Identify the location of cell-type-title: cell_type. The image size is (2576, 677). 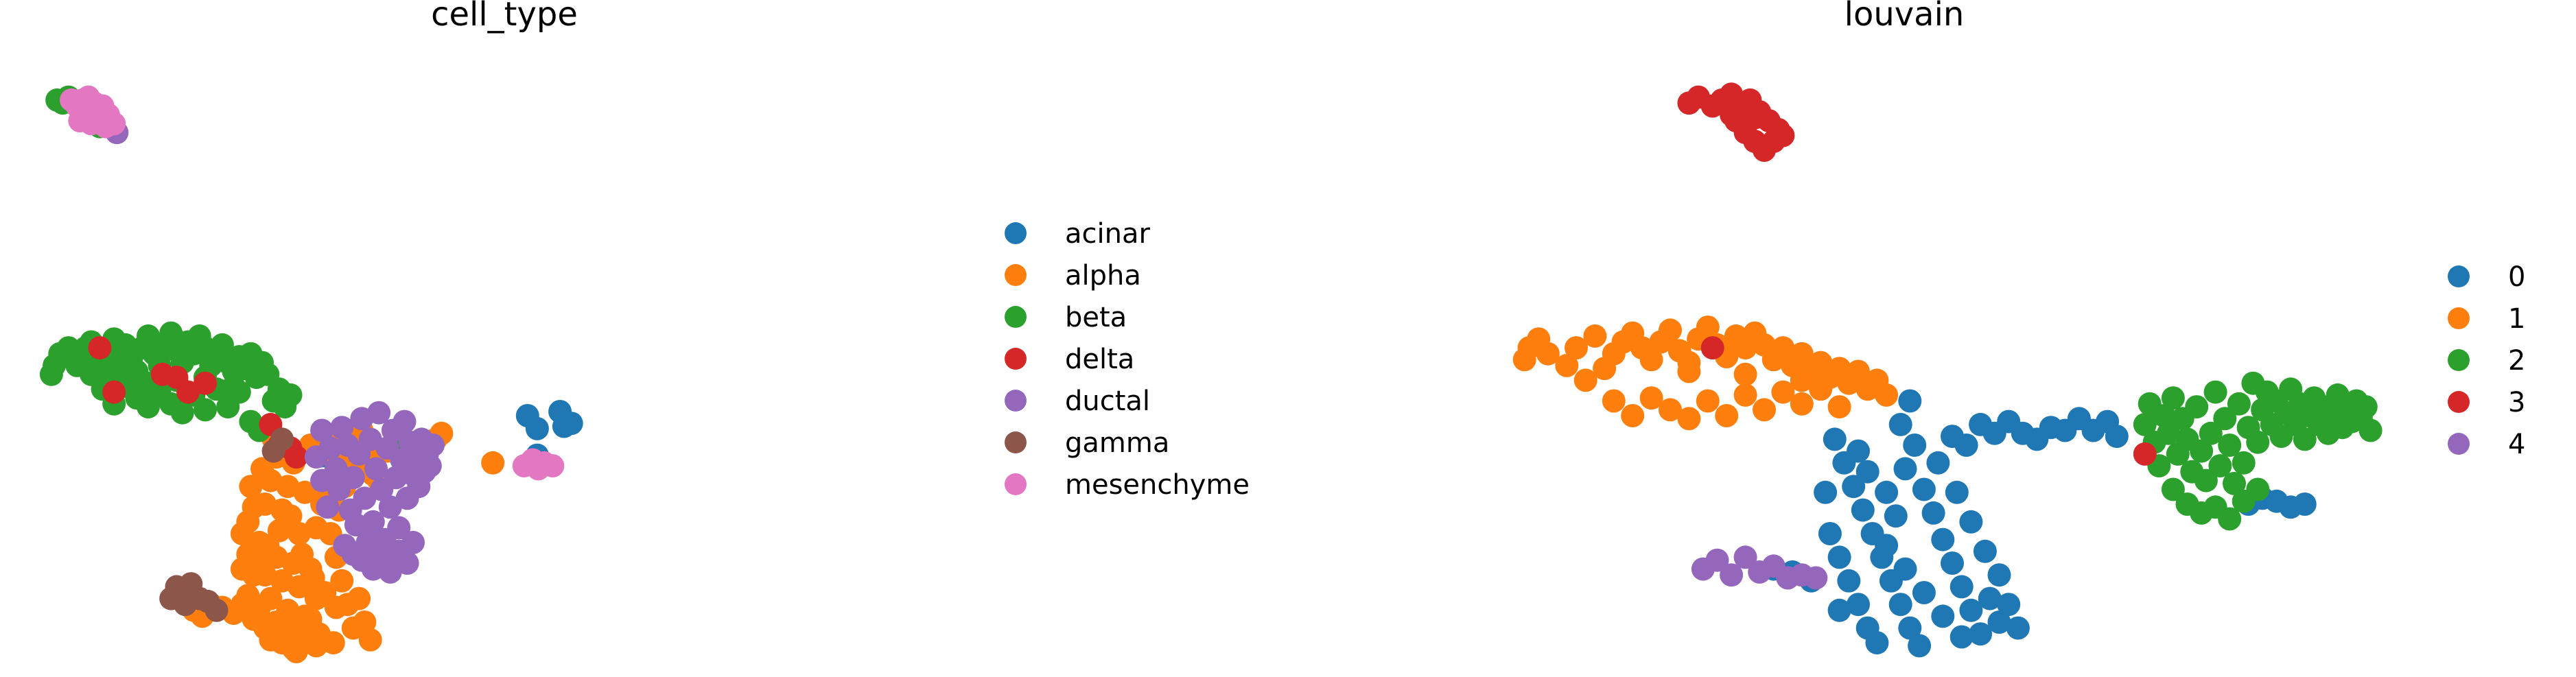
(504, 17).